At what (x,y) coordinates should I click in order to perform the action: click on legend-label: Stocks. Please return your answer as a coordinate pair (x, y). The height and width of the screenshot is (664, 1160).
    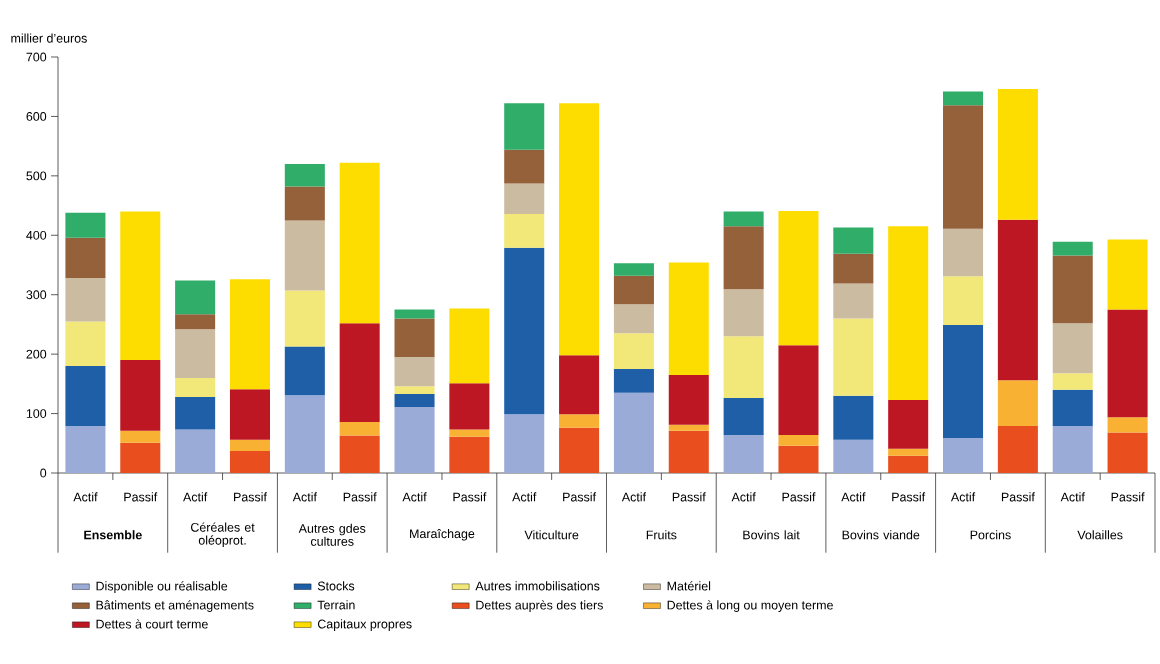
    Looking at the image, I should click on (336, 586).